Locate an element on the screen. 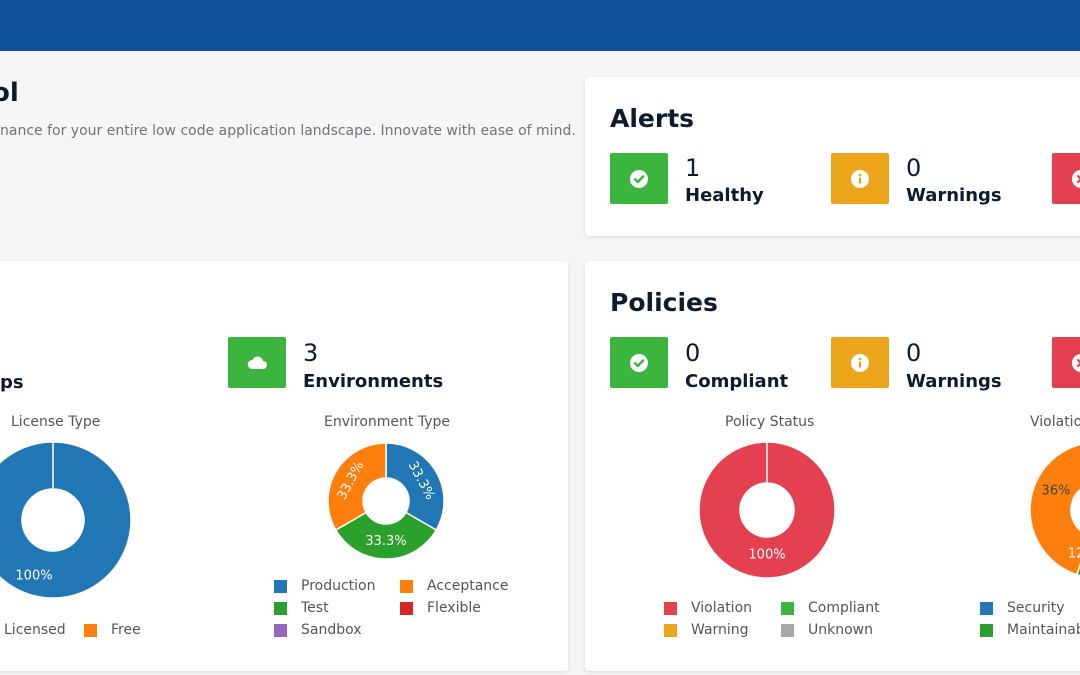 This screenshot has height=675, width=1080. policy-status-chart-title: Policy Status is located at coordinates (770, 422).